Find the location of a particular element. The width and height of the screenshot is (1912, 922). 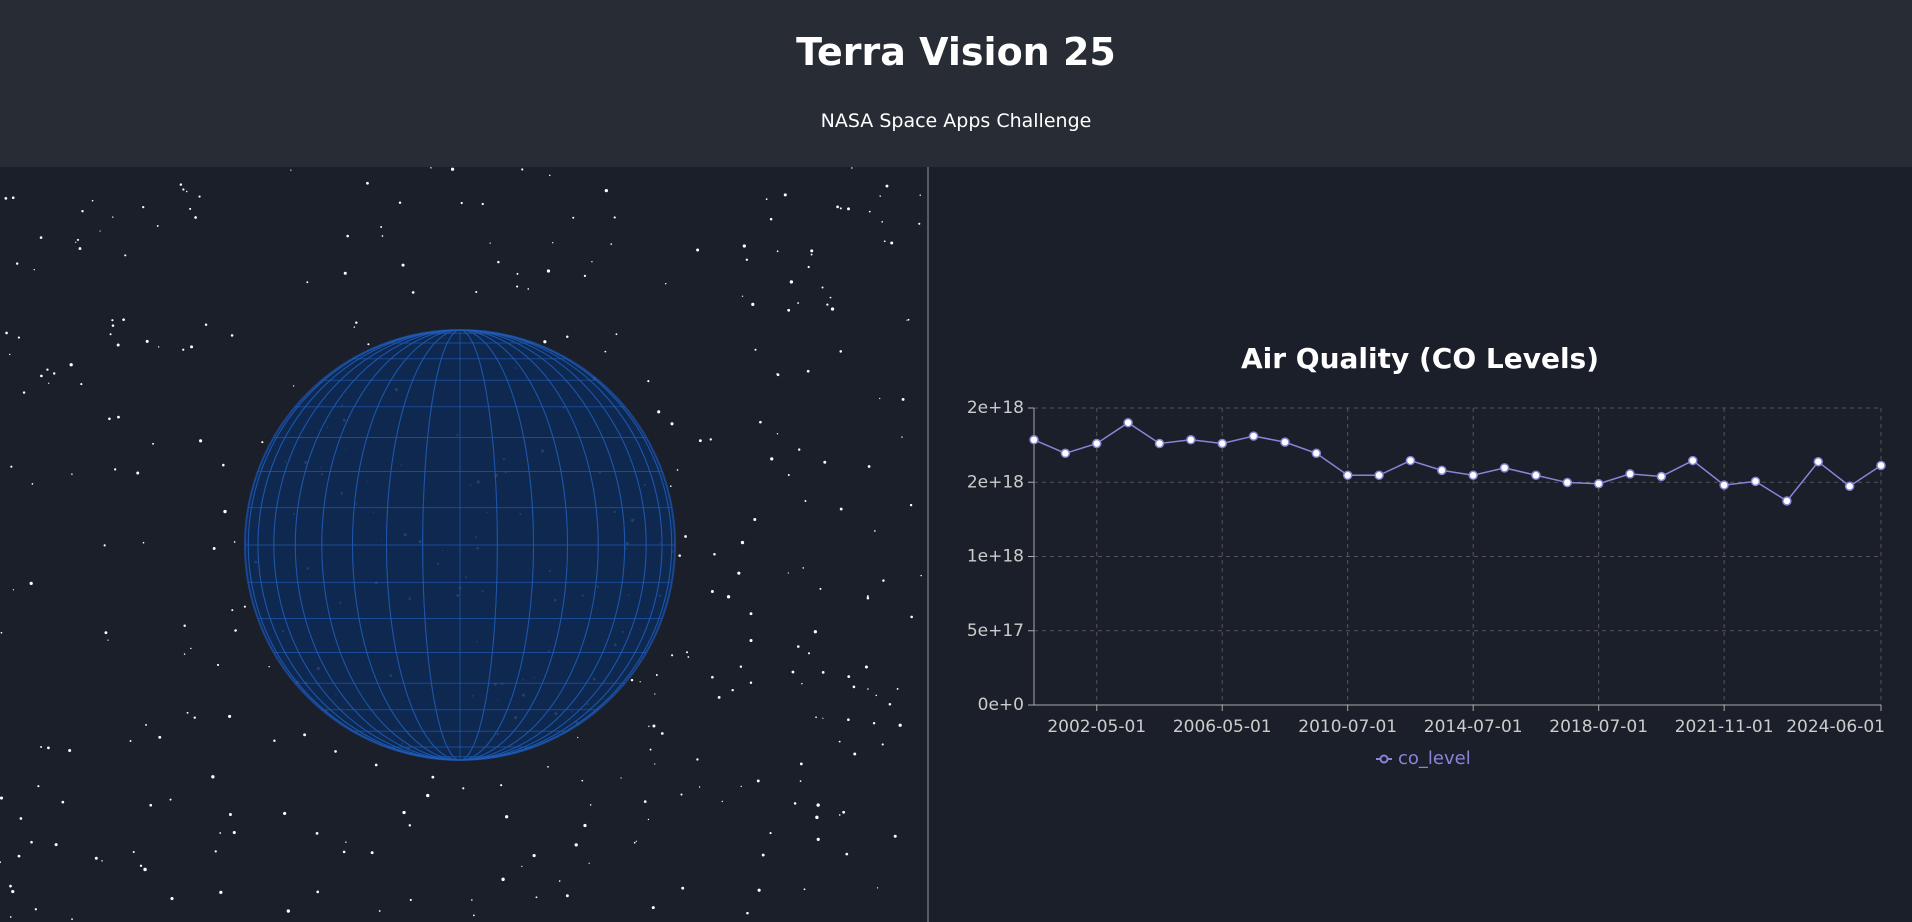

x-tick-label: 2010-07-01 is located at coordinates (1347, 727).